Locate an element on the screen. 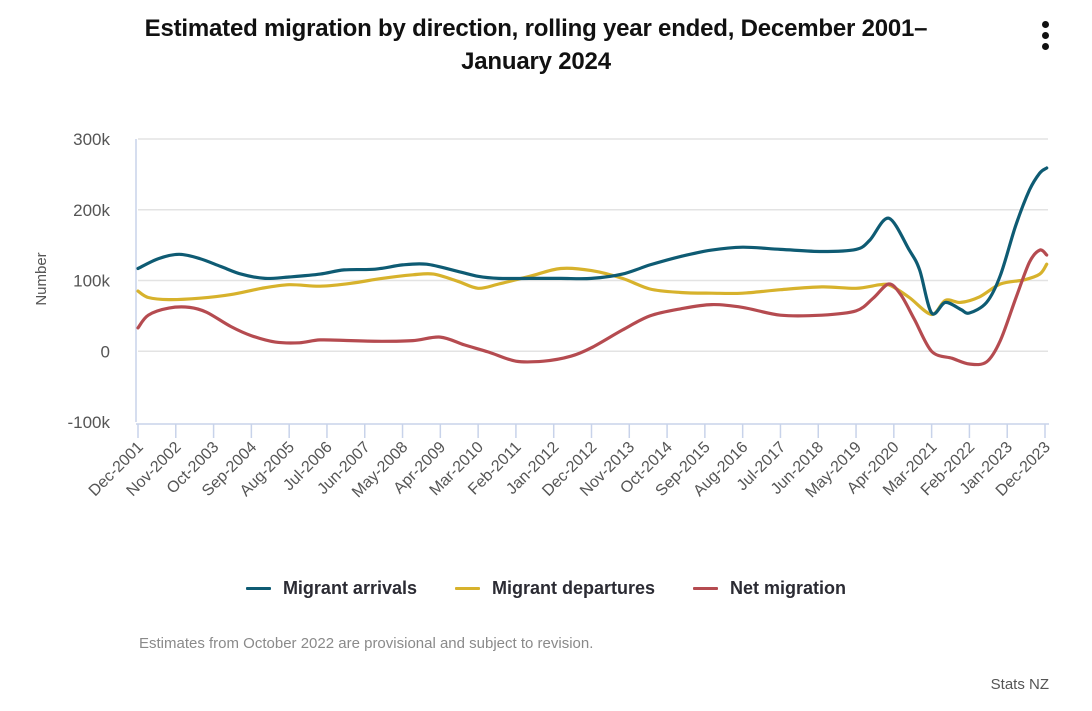 The height and width of the screenshot is (711, 1092). legend-label: Migrant arrivals is located at coordinates (349, 588).